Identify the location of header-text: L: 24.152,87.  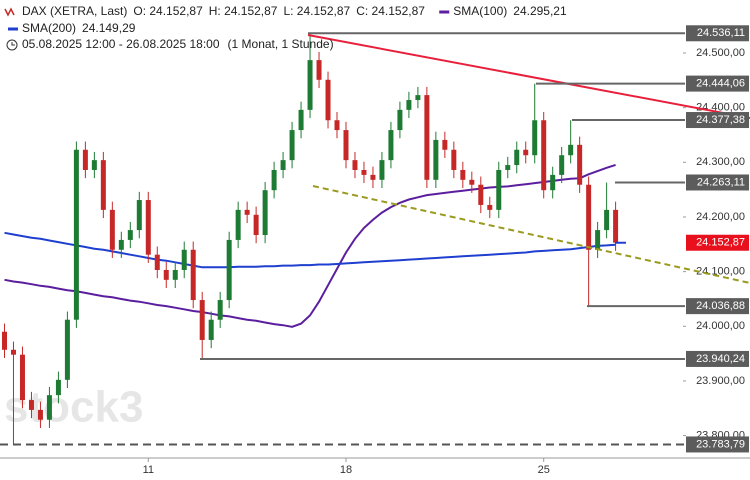
(316, 11).